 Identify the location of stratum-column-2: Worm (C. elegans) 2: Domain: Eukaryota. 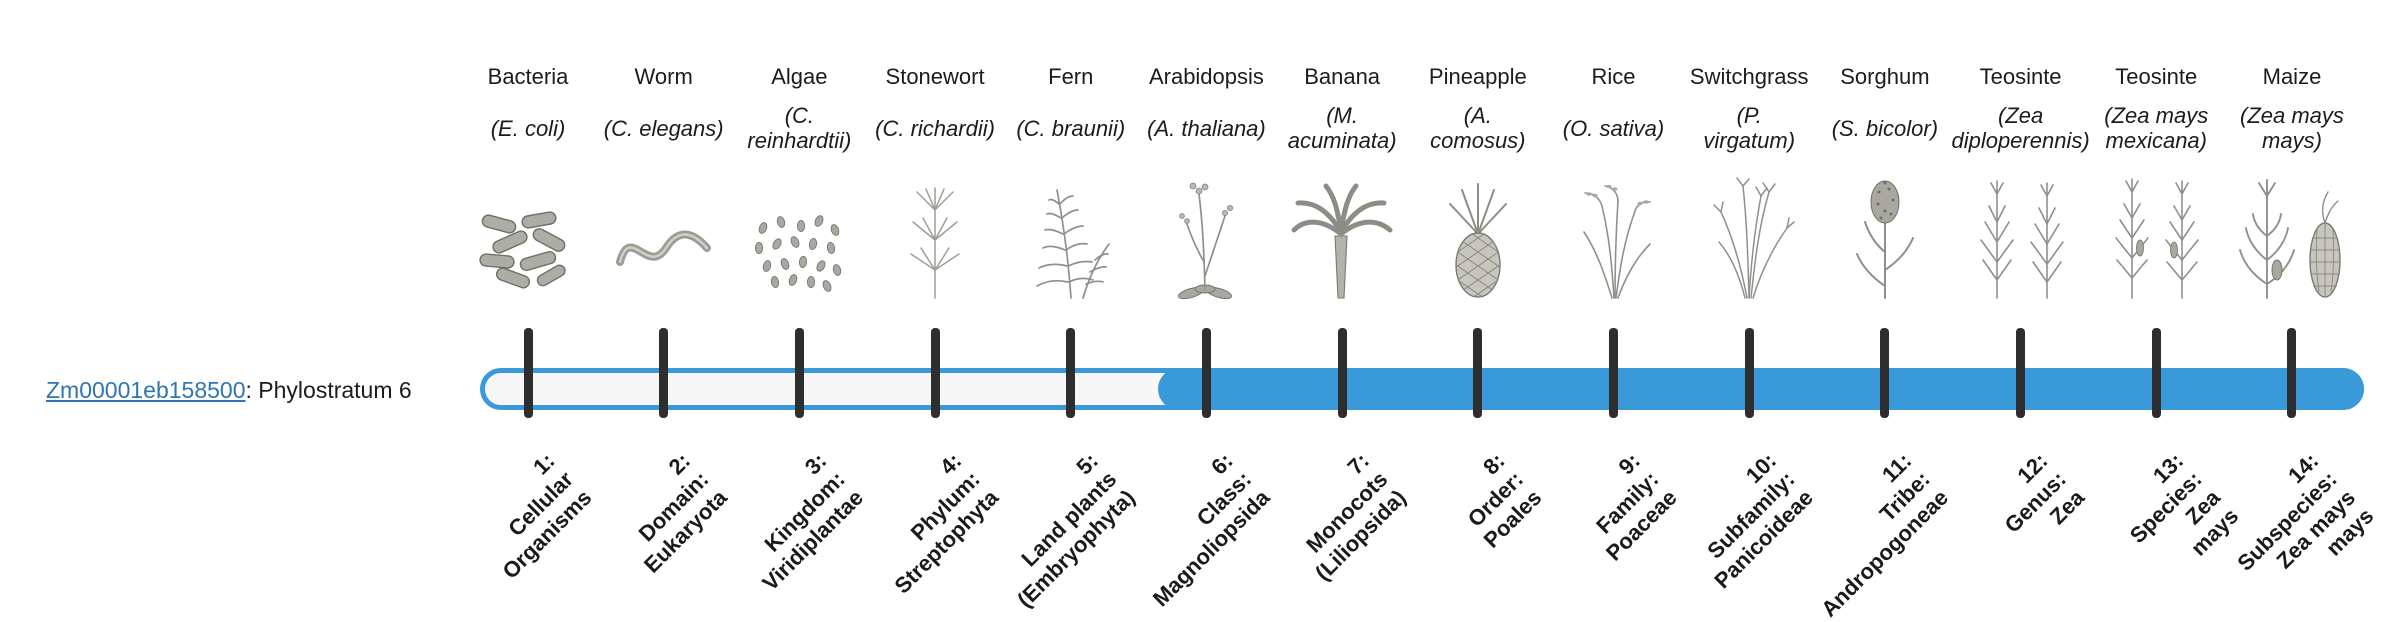
(664, 290).